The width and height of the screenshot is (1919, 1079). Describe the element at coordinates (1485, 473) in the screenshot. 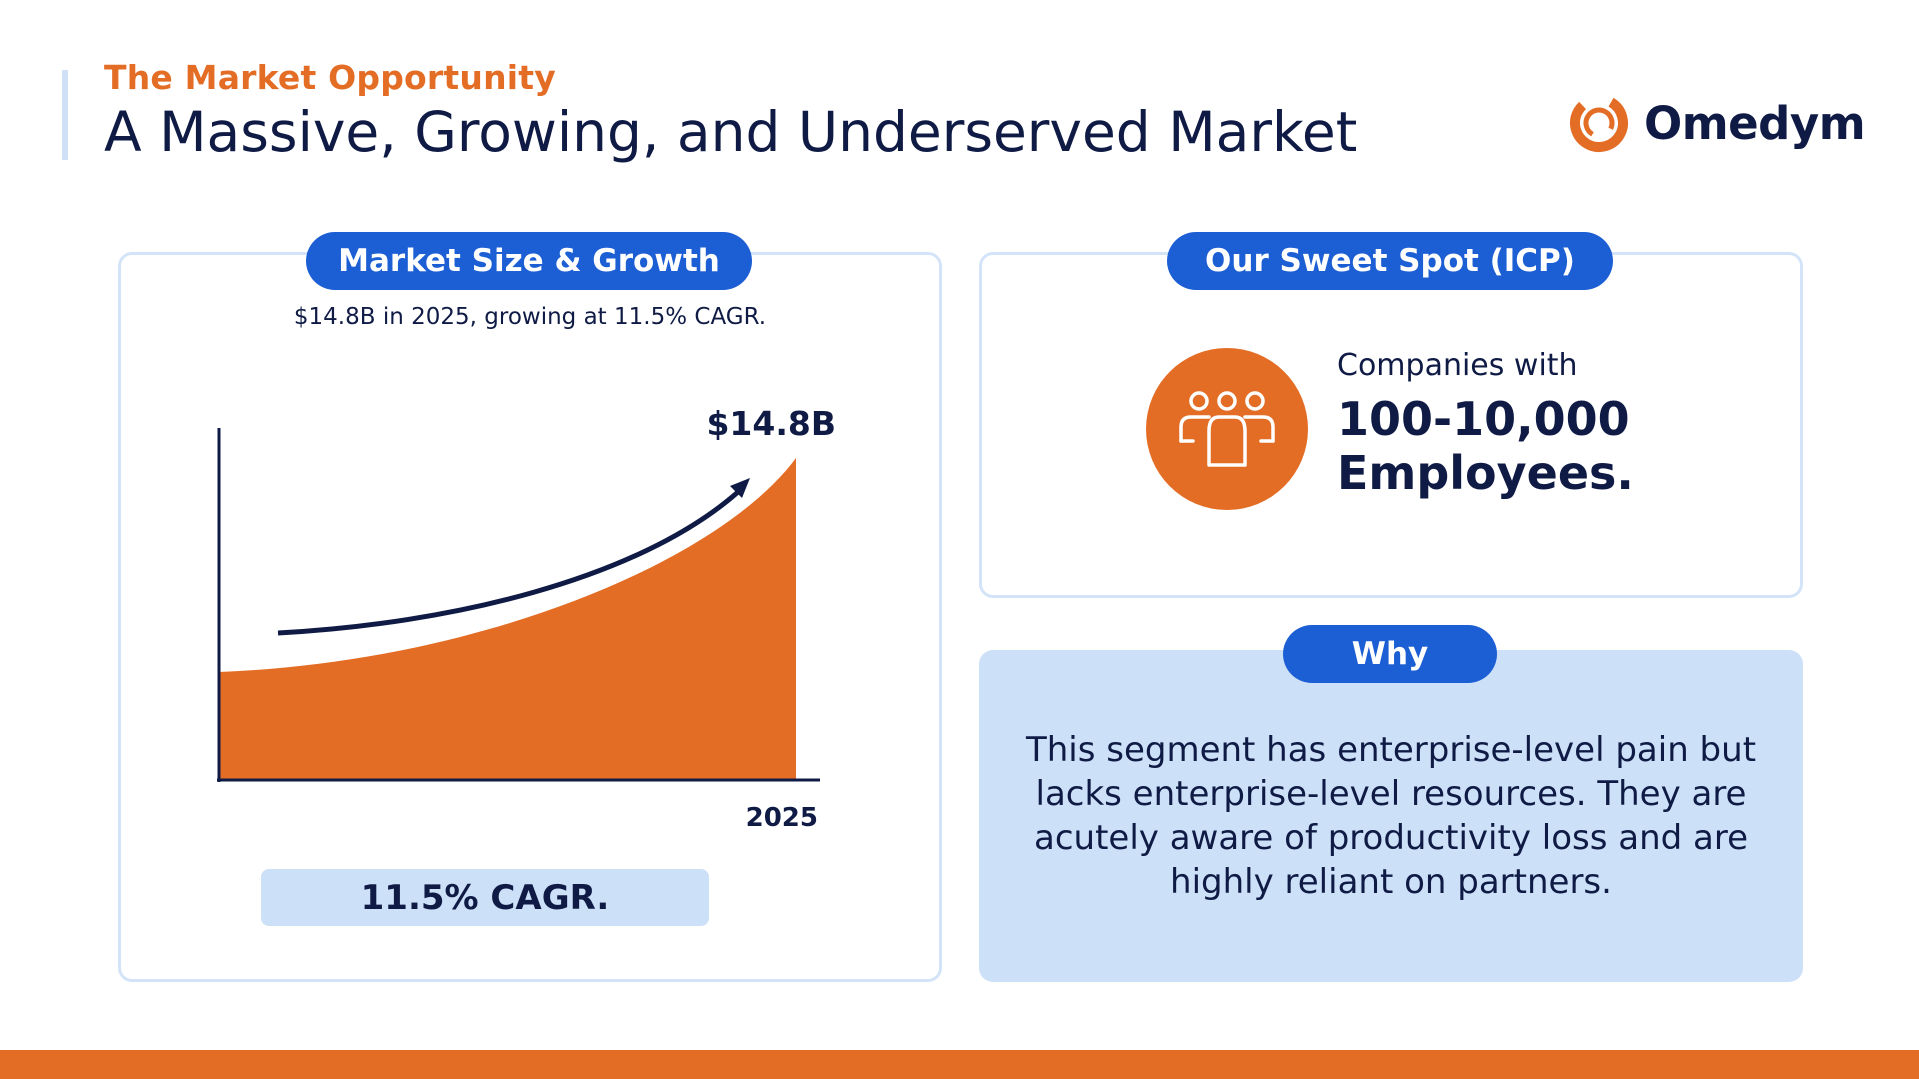

I see `icp-value-line2: Employees.` at that location.